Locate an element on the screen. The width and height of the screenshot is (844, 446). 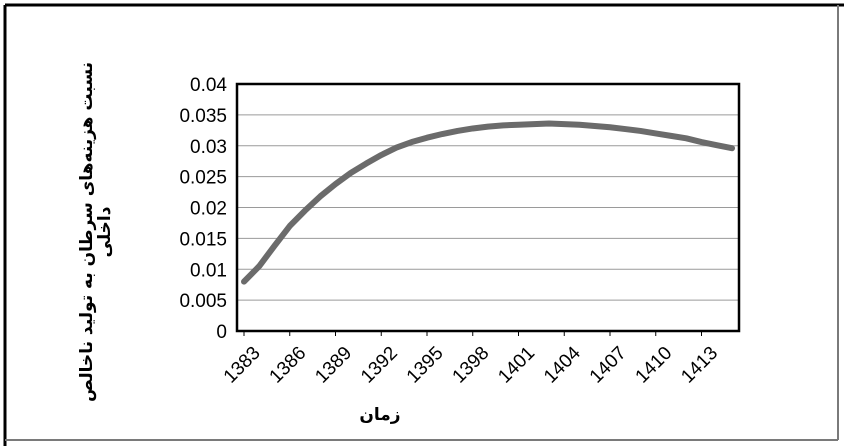
y-tick-label: 0.015 is located at coordinates (203, 239).